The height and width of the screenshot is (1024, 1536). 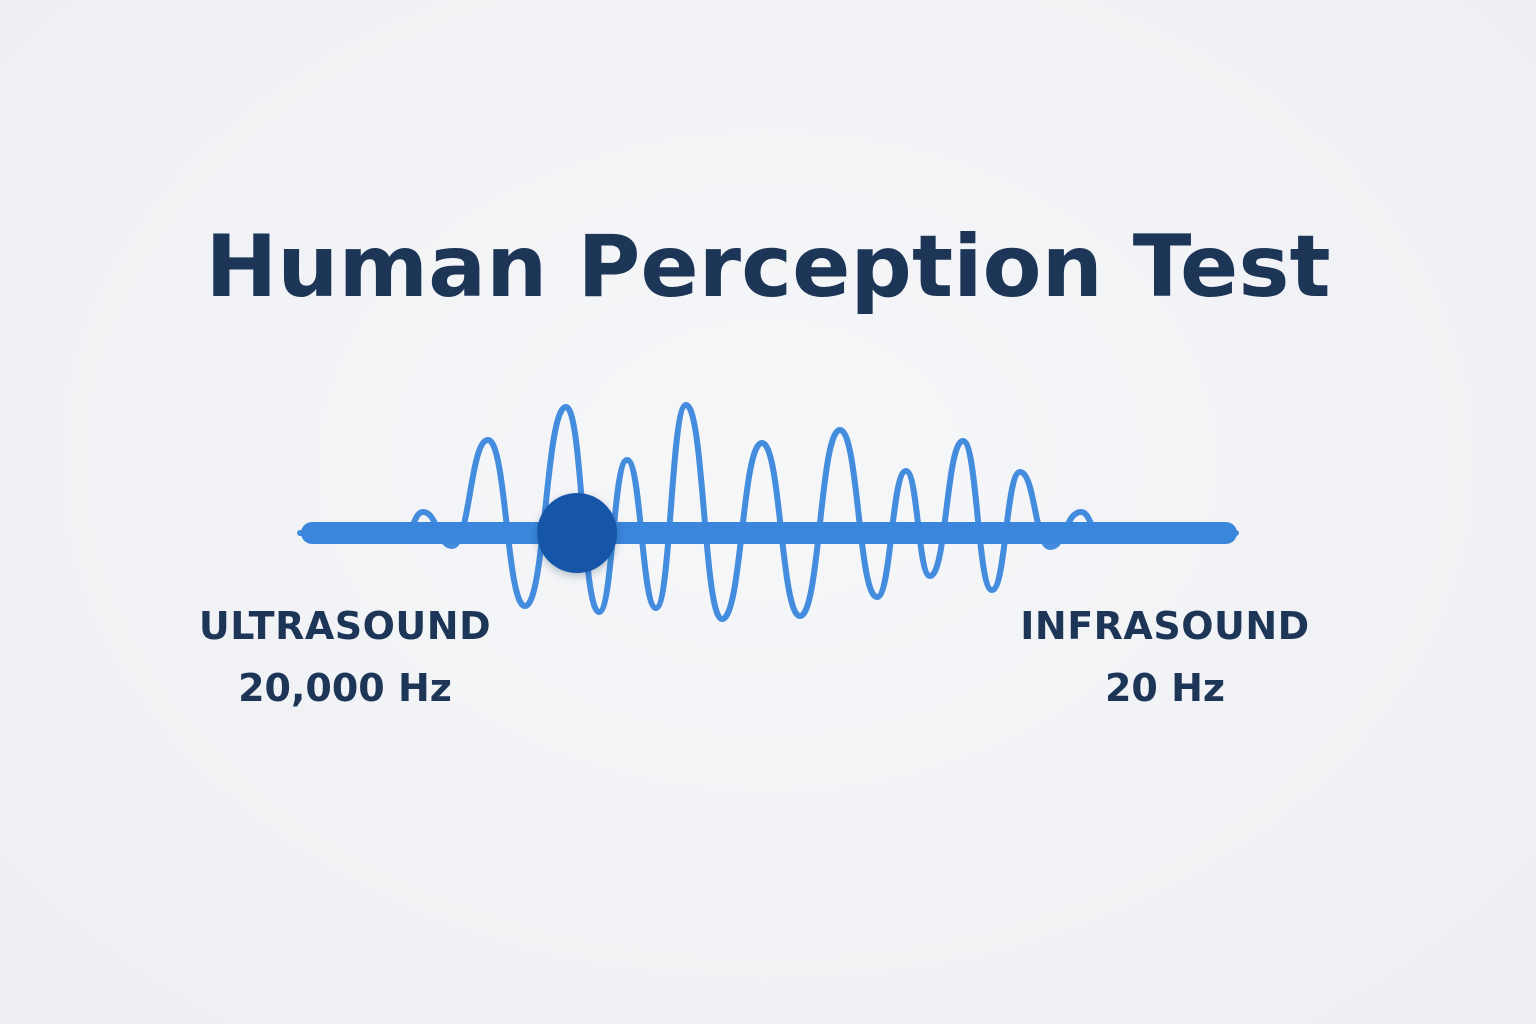 What do you see at coordinates (1165, 626) in the screenshot?
I see `infrasound-name: INFRASOUND` at bounding box center [1165, 626].